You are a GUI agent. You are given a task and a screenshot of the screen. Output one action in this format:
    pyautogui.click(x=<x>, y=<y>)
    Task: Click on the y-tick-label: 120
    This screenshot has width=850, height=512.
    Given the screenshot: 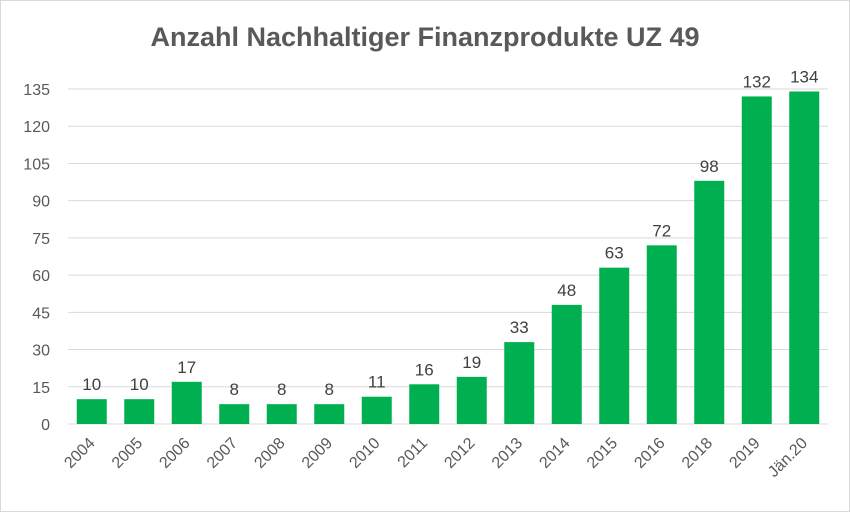 What is the action you would take?
    pyautogui.click(x=36, y=127)
    